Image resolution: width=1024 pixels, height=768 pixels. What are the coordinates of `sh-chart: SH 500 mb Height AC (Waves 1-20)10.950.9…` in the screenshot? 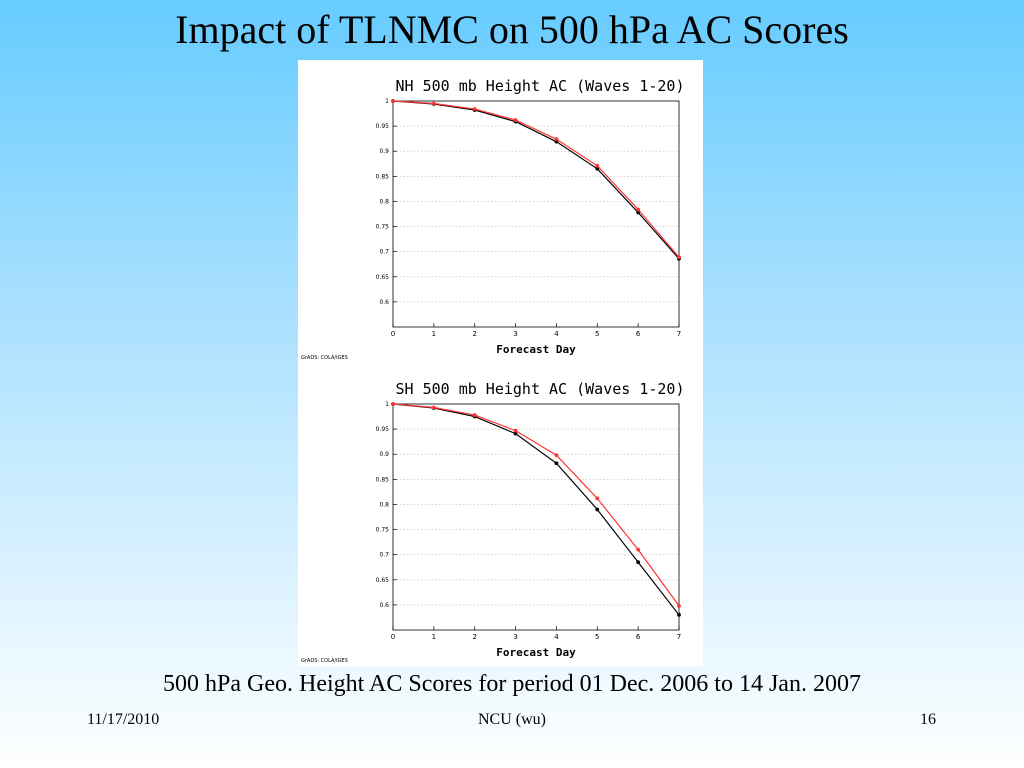 It's located at (493, 522).